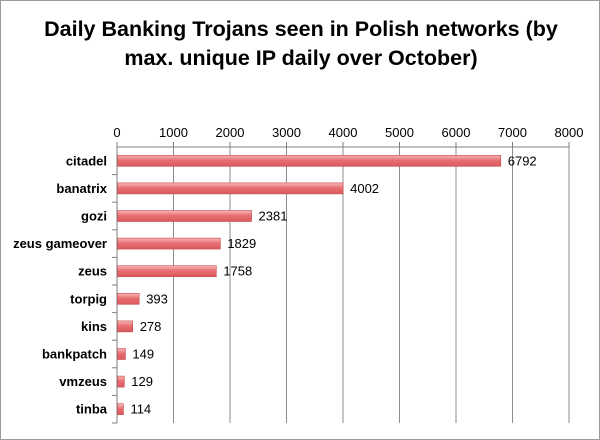 This screenshot has height=440, width=600. I want to click on data-label: 393, so click(157, 298).